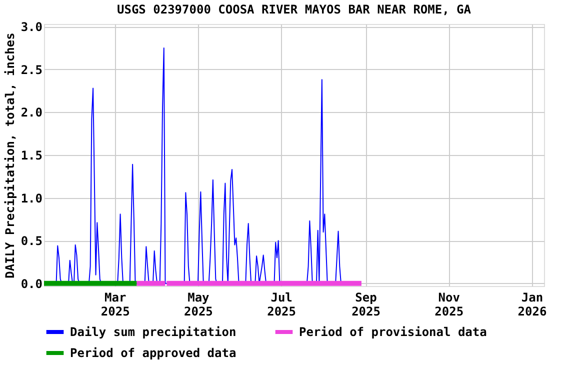 This screenshot has width=576, height=384. What do you see at coordinates (31, 283) in the screenshot?
I see `y-tick-label: 0.0` at bounding box center [31, 283].